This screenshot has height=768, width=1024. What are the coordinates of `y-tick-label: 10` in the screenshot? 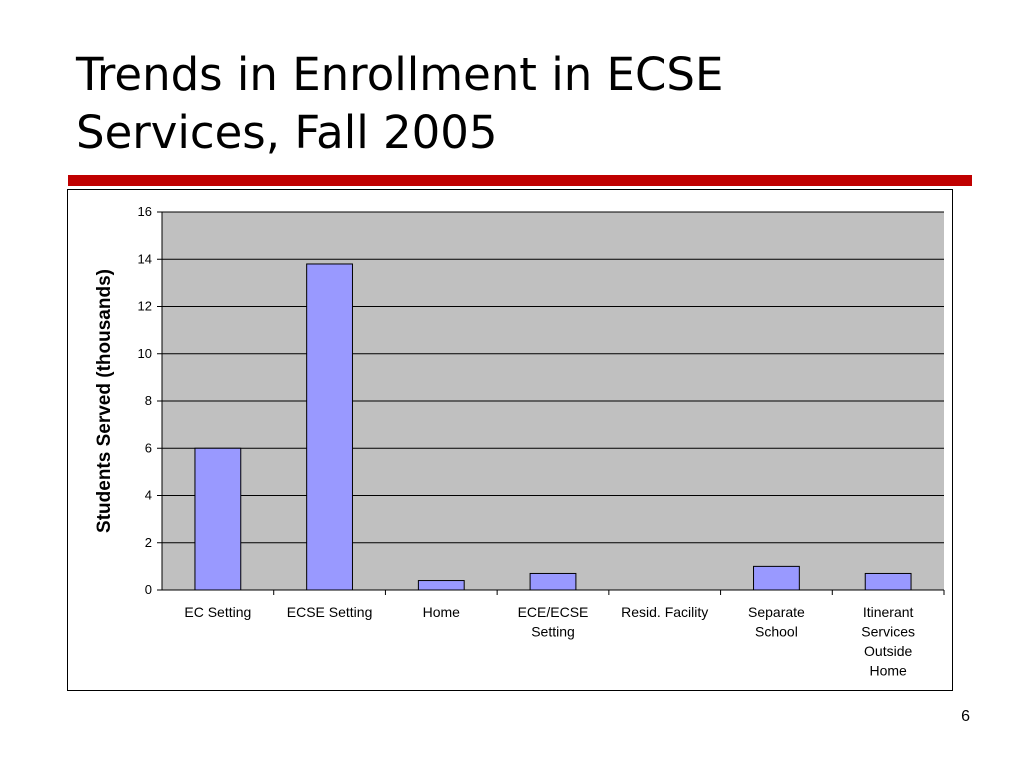 It's located at (145, 353).